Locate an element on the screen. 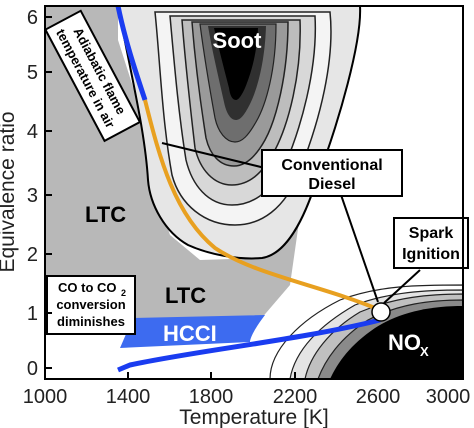 Image resolution: width=474 pixels, height=428 pixels. y-axis-label: Equivalence ratio is located at coordinates (9, 191).